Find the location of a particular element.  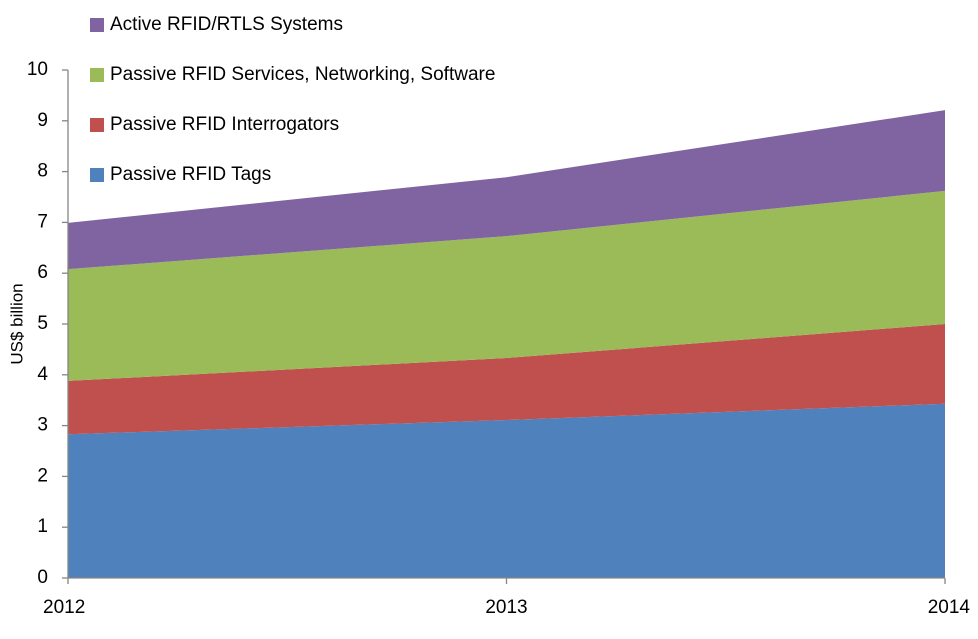

x-tick-label: 2014 is located at coordinates (949, 607).